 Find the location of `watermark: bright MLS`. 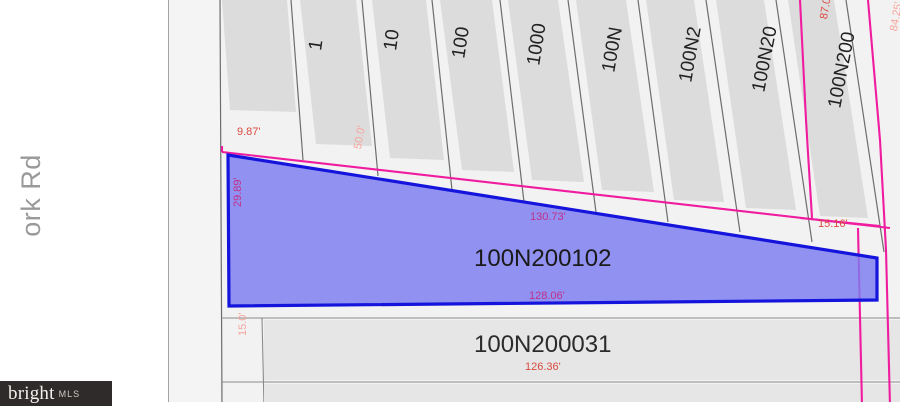

watermark: bright MLS is located at coordinates (56, 393).